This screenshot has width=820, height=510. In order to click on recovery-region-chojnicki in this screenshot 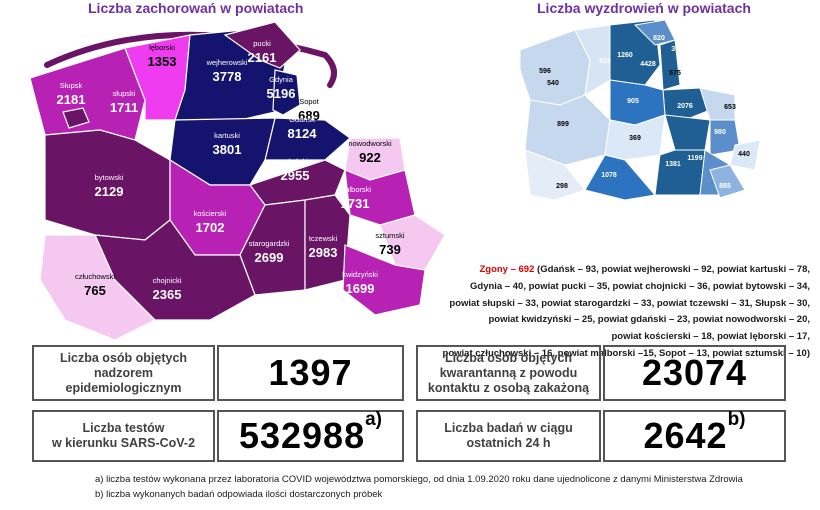, I will do `click(620, 177)`.